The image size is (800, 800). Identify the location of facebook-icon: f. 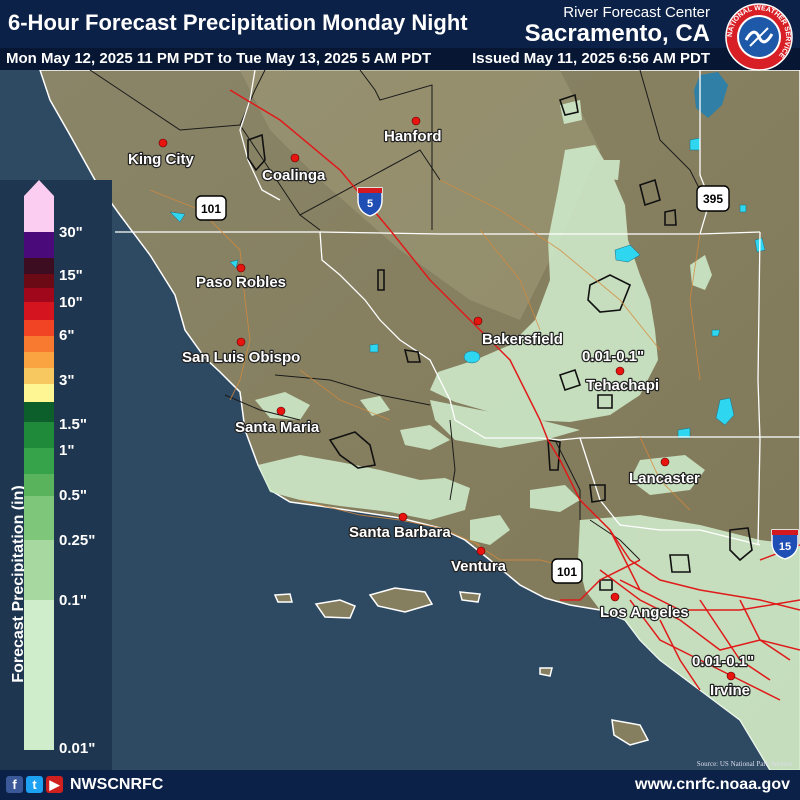
(14, 784).